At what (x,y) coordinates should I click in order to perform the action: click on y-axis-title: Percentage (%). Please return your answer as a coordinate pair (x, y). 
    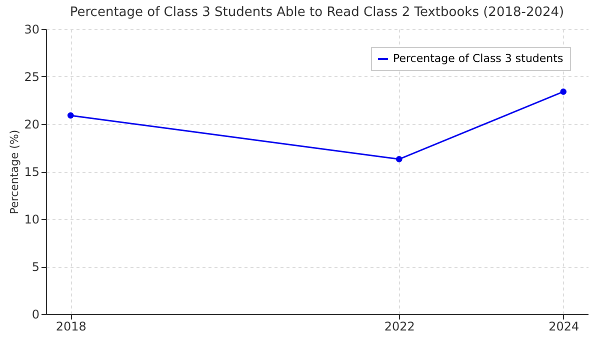
    Looking at the image, I should click on (15, 172).